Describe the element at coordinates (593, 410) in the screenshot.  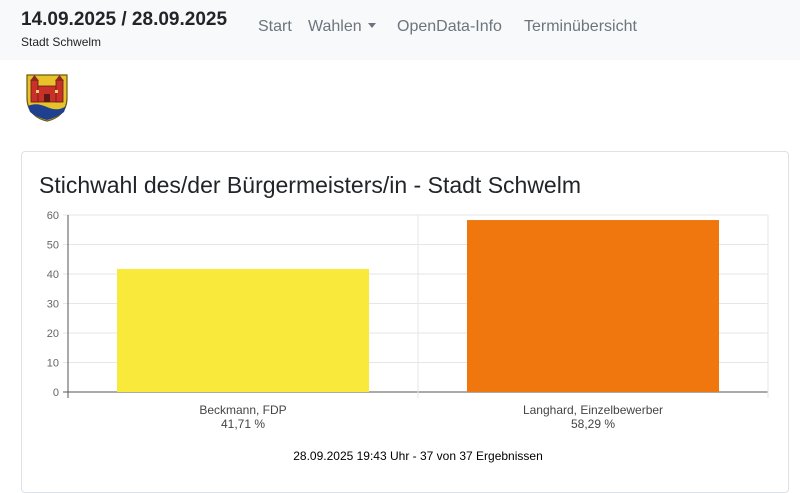
I see `x-category-label: Langhard, Einzelbewerber` at that location.